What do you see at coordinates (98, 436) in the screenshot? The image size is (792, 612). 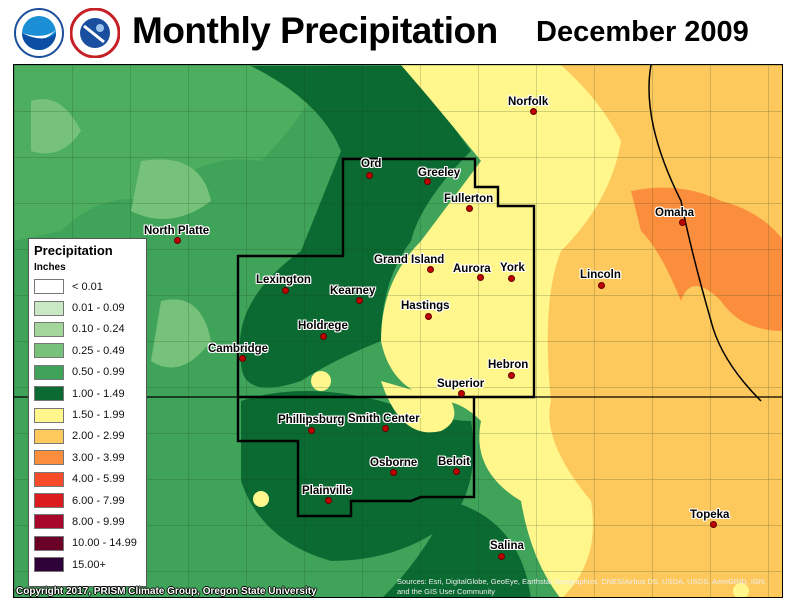 I see `legend-label: 2.00 - 2.99` at bounding box center [98, 436].